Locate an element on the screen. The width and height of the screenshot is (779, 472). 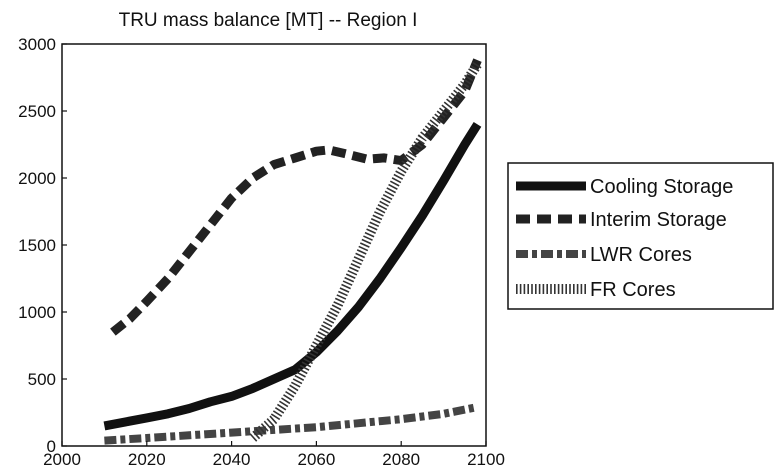
x-tick-label: 2080 is located at coordinates (401, 459).